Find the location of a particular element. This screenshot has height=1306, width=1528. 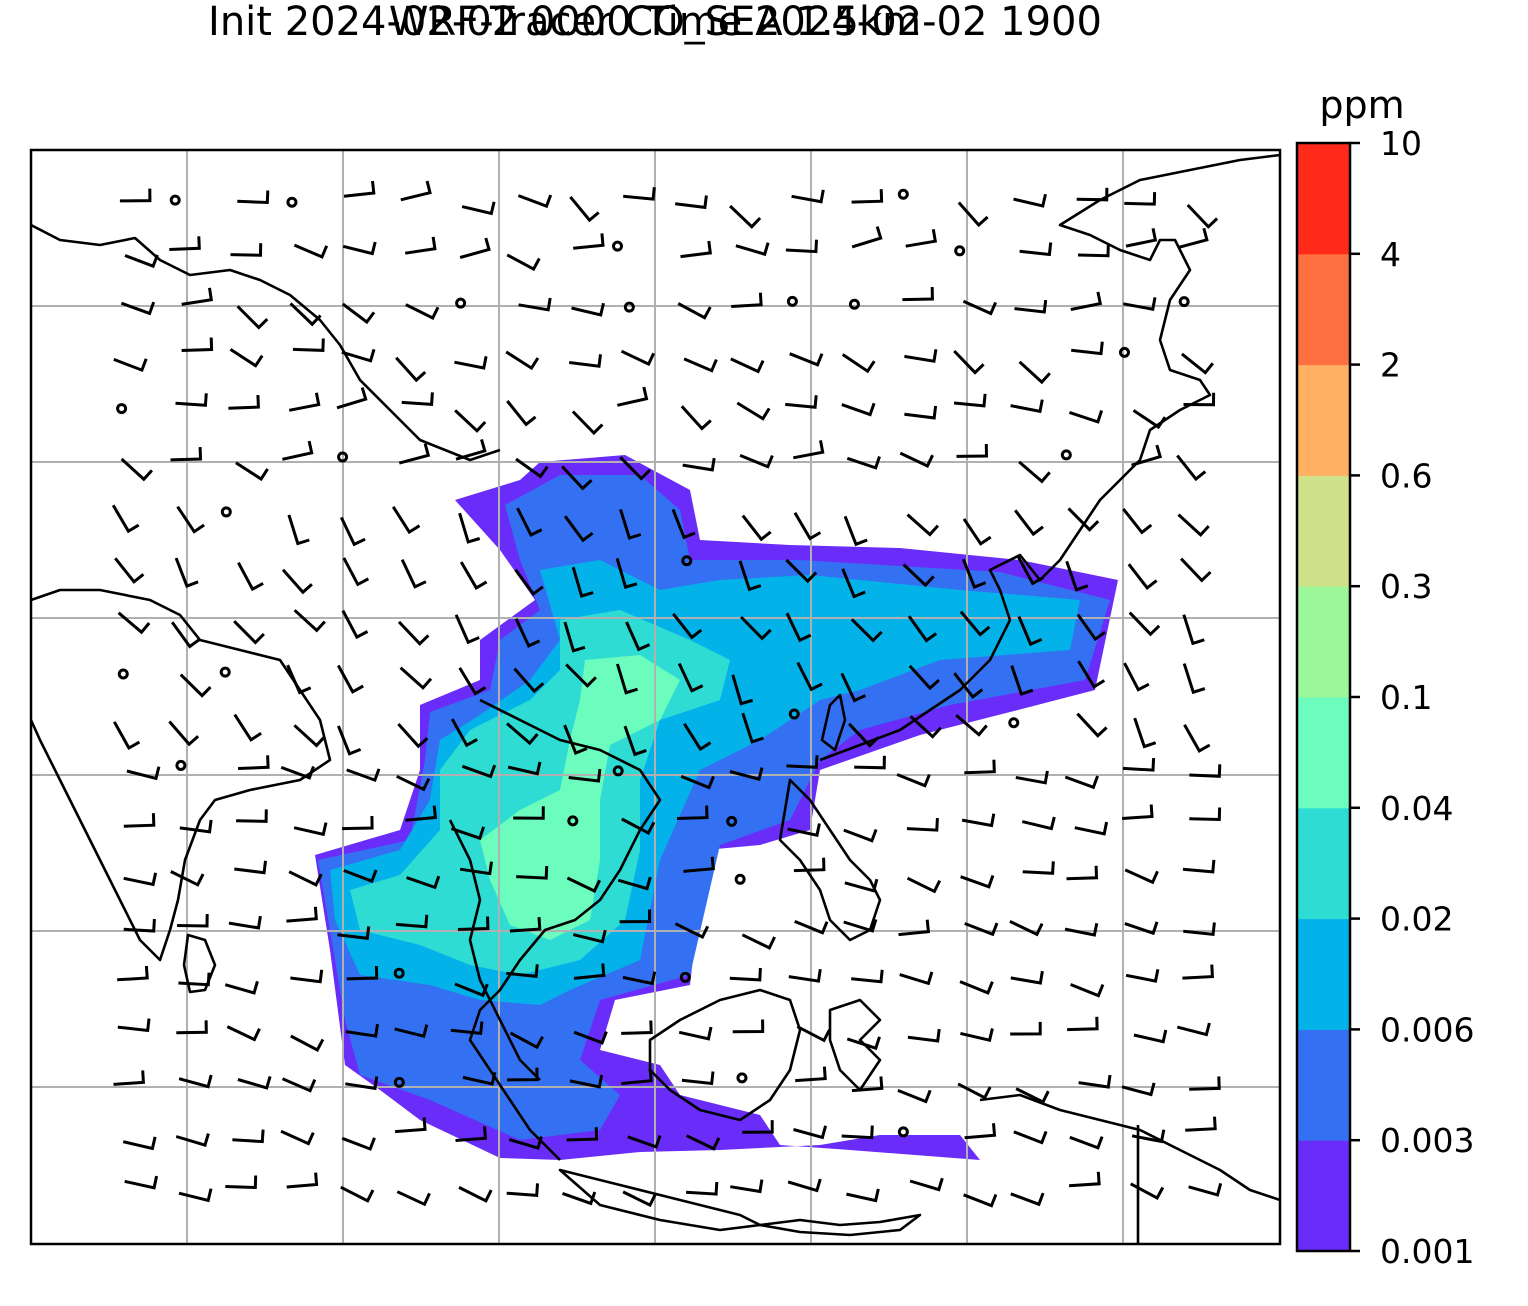

colorbar-tick-label: 10 is located at coordinates (1401, 143).